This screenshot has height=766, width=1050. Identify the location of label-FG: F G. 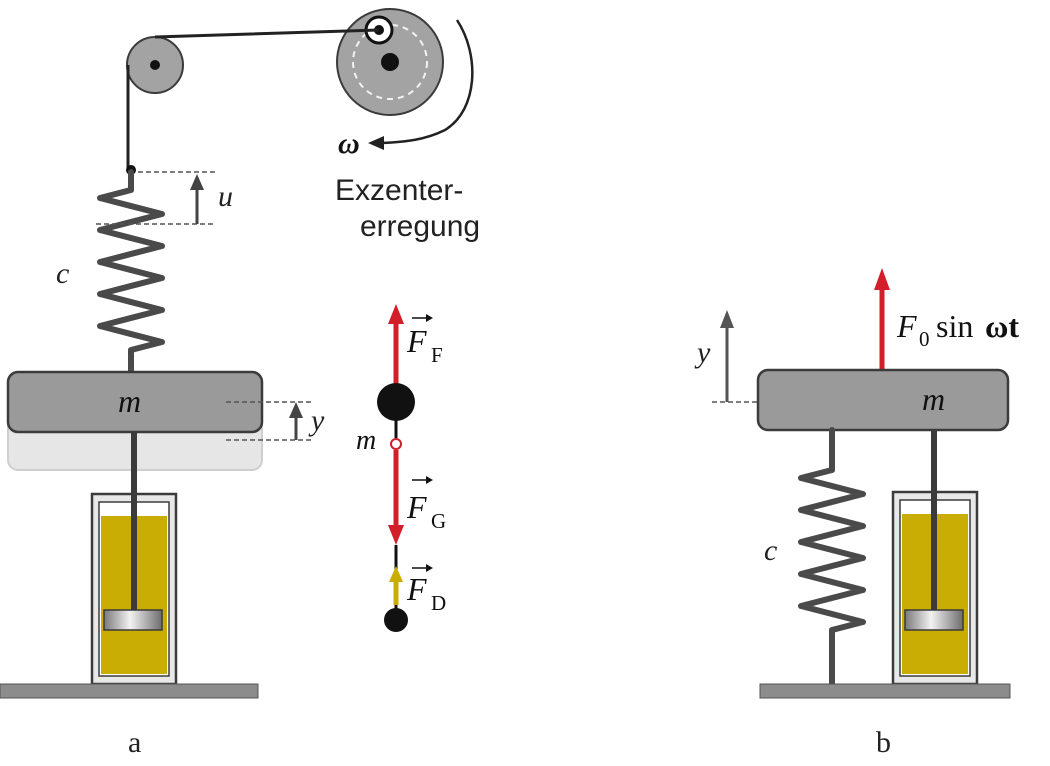
(426, 504).